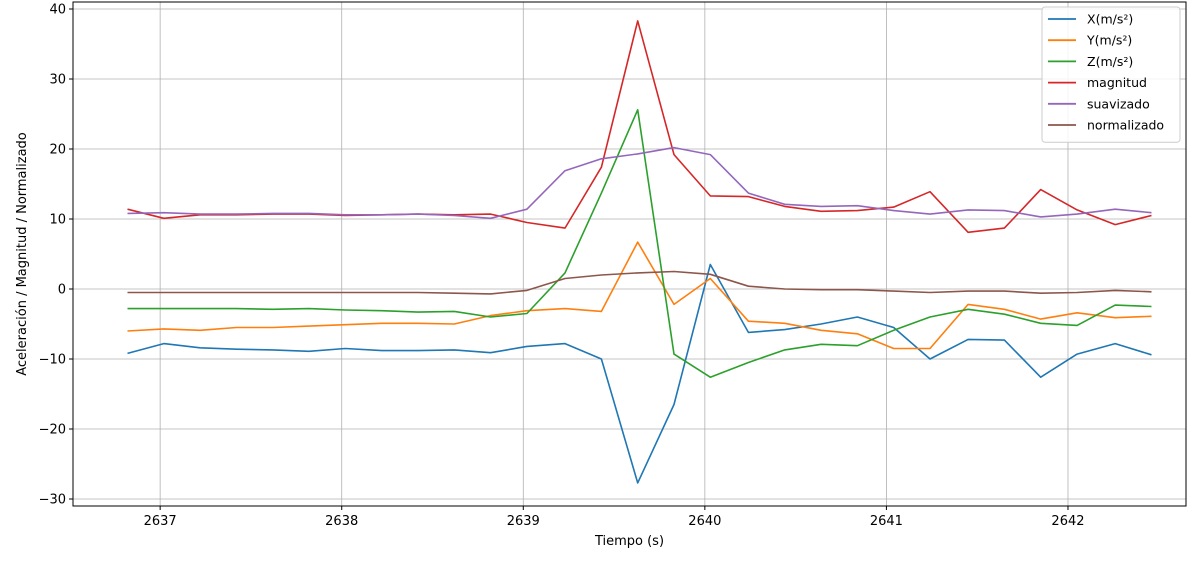 This screenshot has width=1200, height=567. Describe the element at coordinates (52, 430) in the screenshot. I see `y-tick-label: −20` at that location.